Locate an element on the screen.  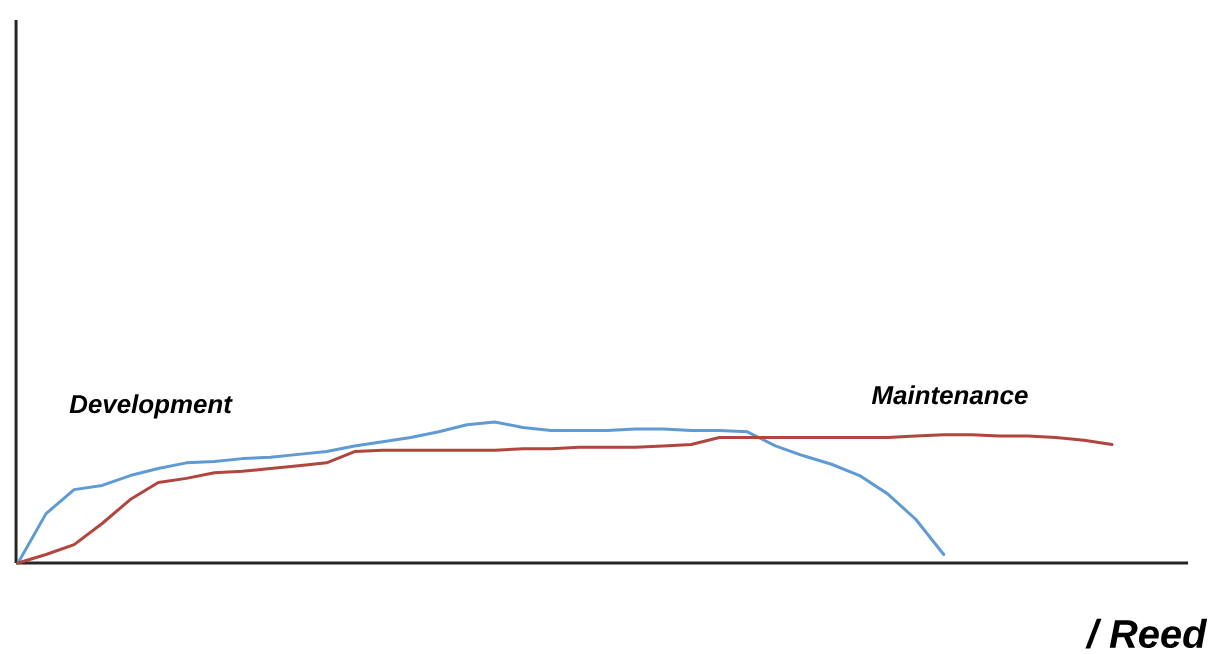
series-label: Development is located at coordinates (151, 406).